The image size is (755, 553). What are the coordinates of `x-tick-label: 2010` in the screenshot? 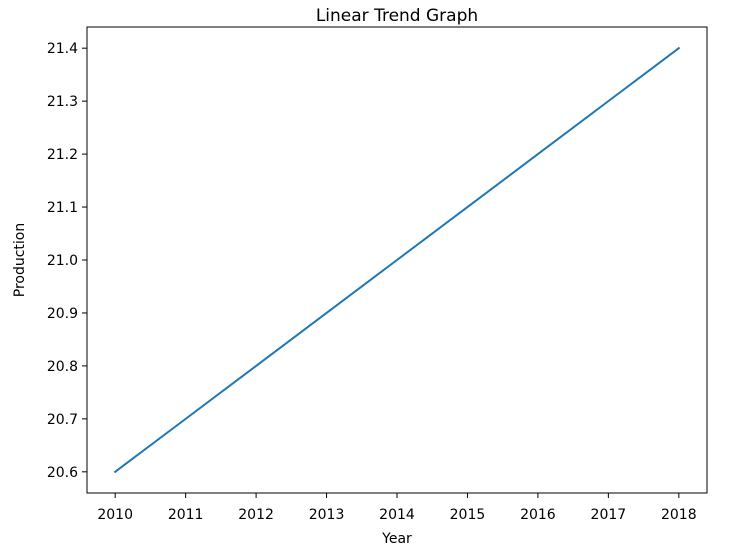 It's located at (115, 515).